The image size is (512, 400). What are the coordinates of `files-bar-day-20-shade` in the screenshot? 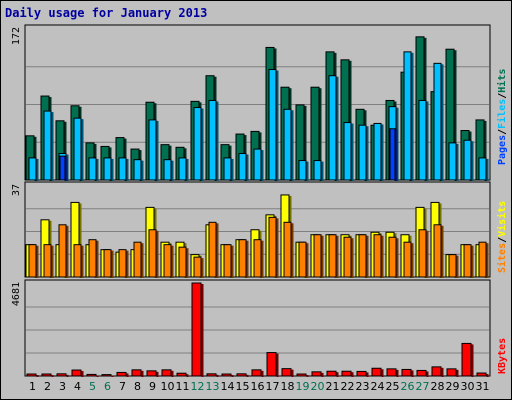 It's located at (322, 171).